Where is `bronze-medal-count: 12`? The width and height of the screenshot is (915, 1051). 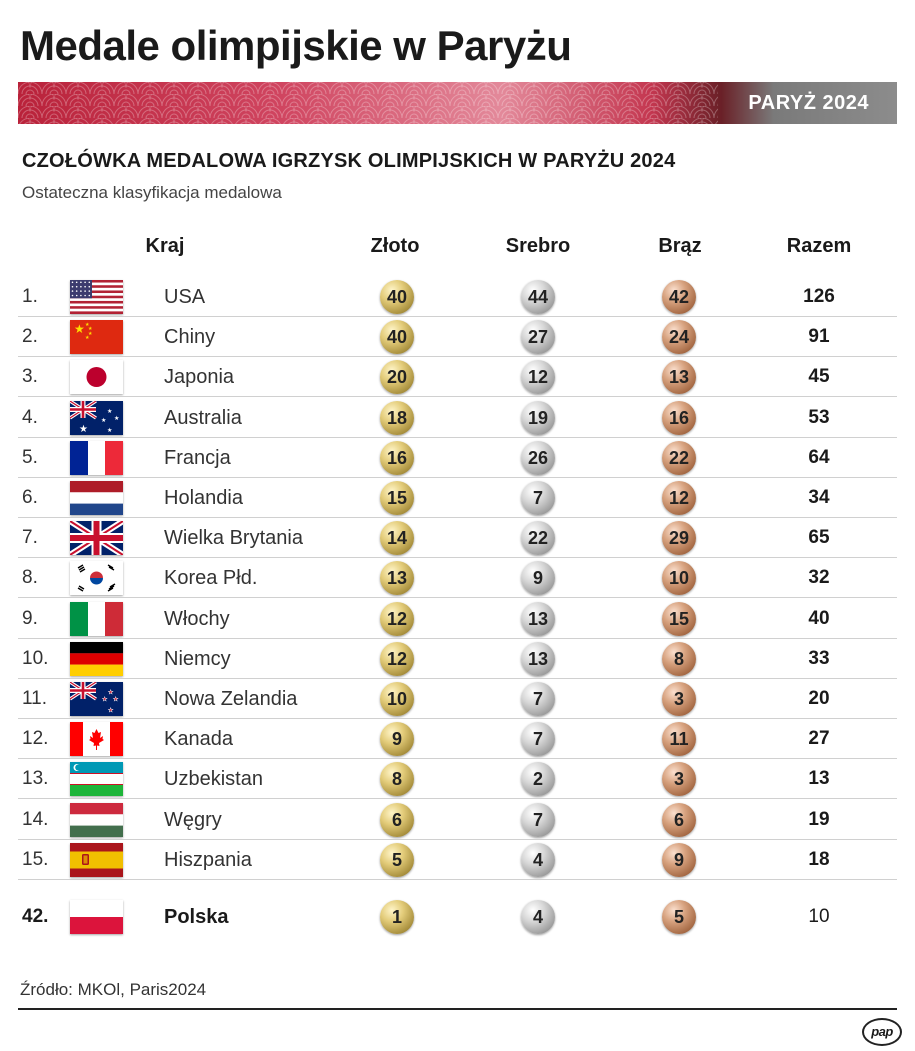
bronze-medal-count: 12 is located at coordinates (679, 498).